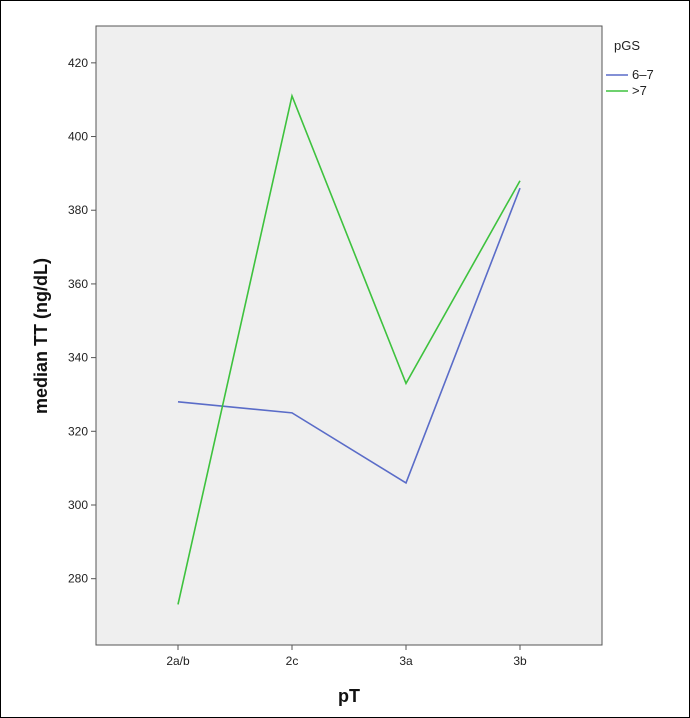  Describe the element at coordinates (78, 284) in the screenshot. I see `y-tick-label-360: 360` at that location.